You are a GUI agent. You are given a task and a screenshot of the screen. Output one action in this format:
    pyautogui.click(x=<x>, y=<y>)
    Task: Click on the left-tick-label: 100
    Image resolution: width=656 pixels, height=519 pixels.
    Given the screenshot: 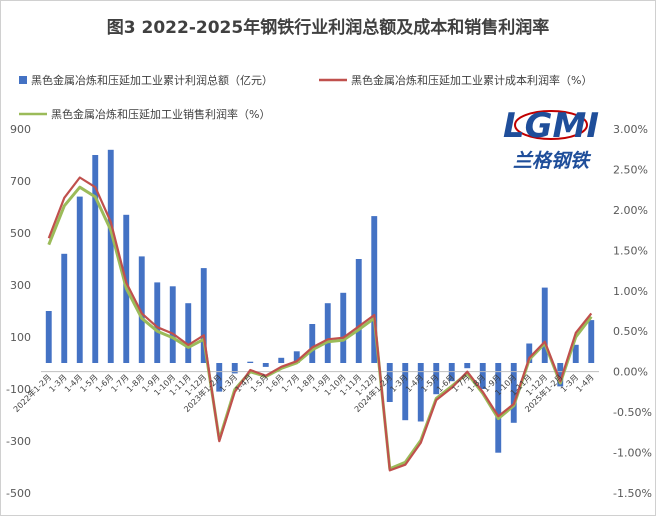 What is the action you would take?
    pyautogui.click(x=20, y=337)
    